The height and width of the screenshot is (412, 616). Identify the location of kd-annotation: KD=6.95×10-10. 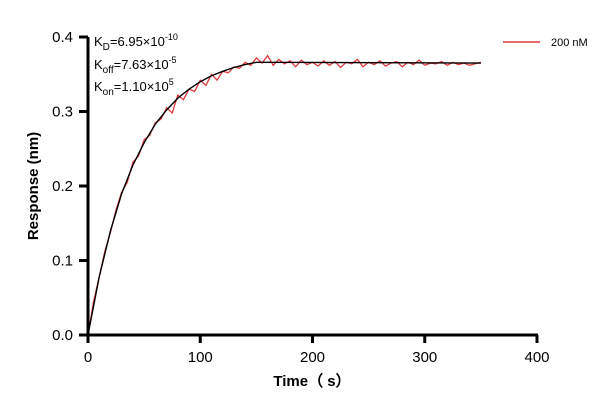
(136, 42).